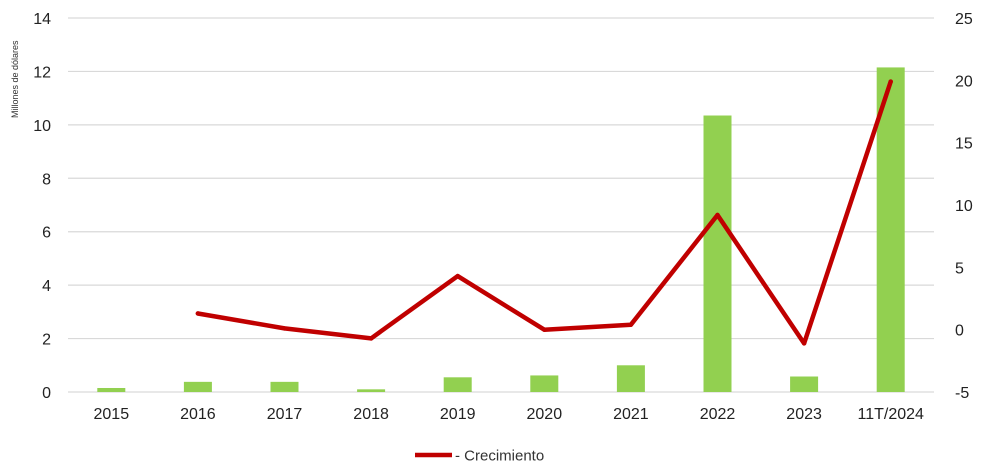 The width and height of the screenshot is (988, 467). I want to click on y-axis-label: Millones de dólares, so click(15, 79).